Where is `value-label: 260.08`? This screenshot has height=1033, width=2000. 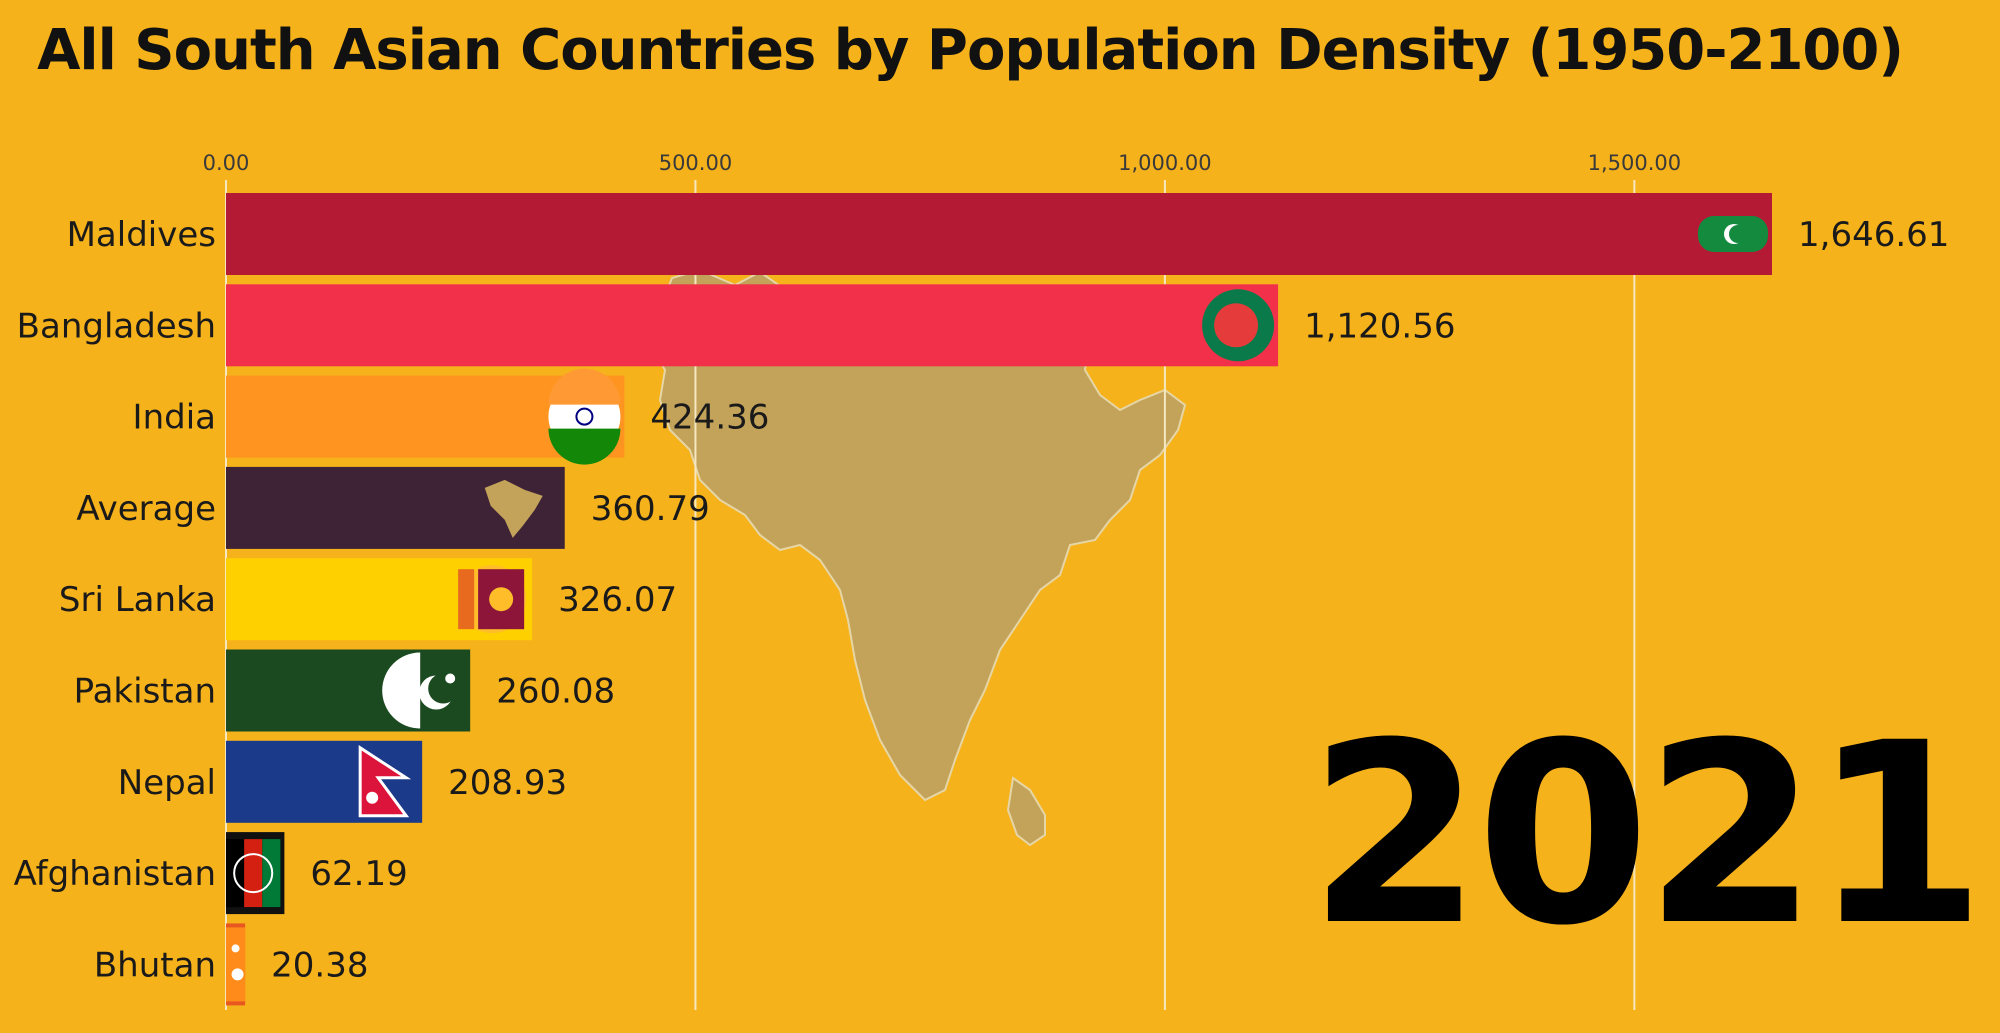
value-label: 260.08 is located at coordinates (555, 692).